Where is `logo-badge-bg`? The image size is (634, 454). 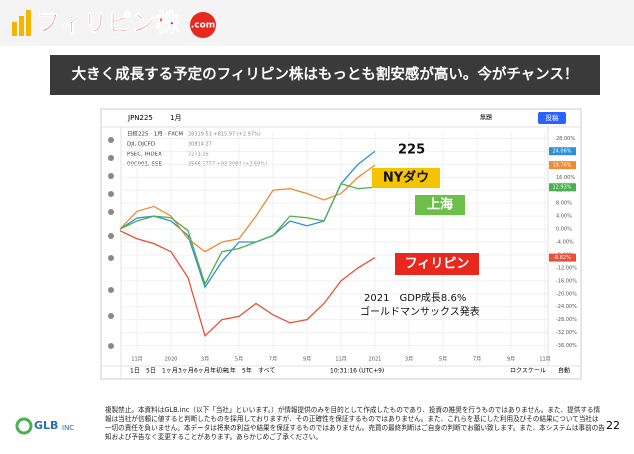
logo-badge-bg is located at coordinates (203, 25).